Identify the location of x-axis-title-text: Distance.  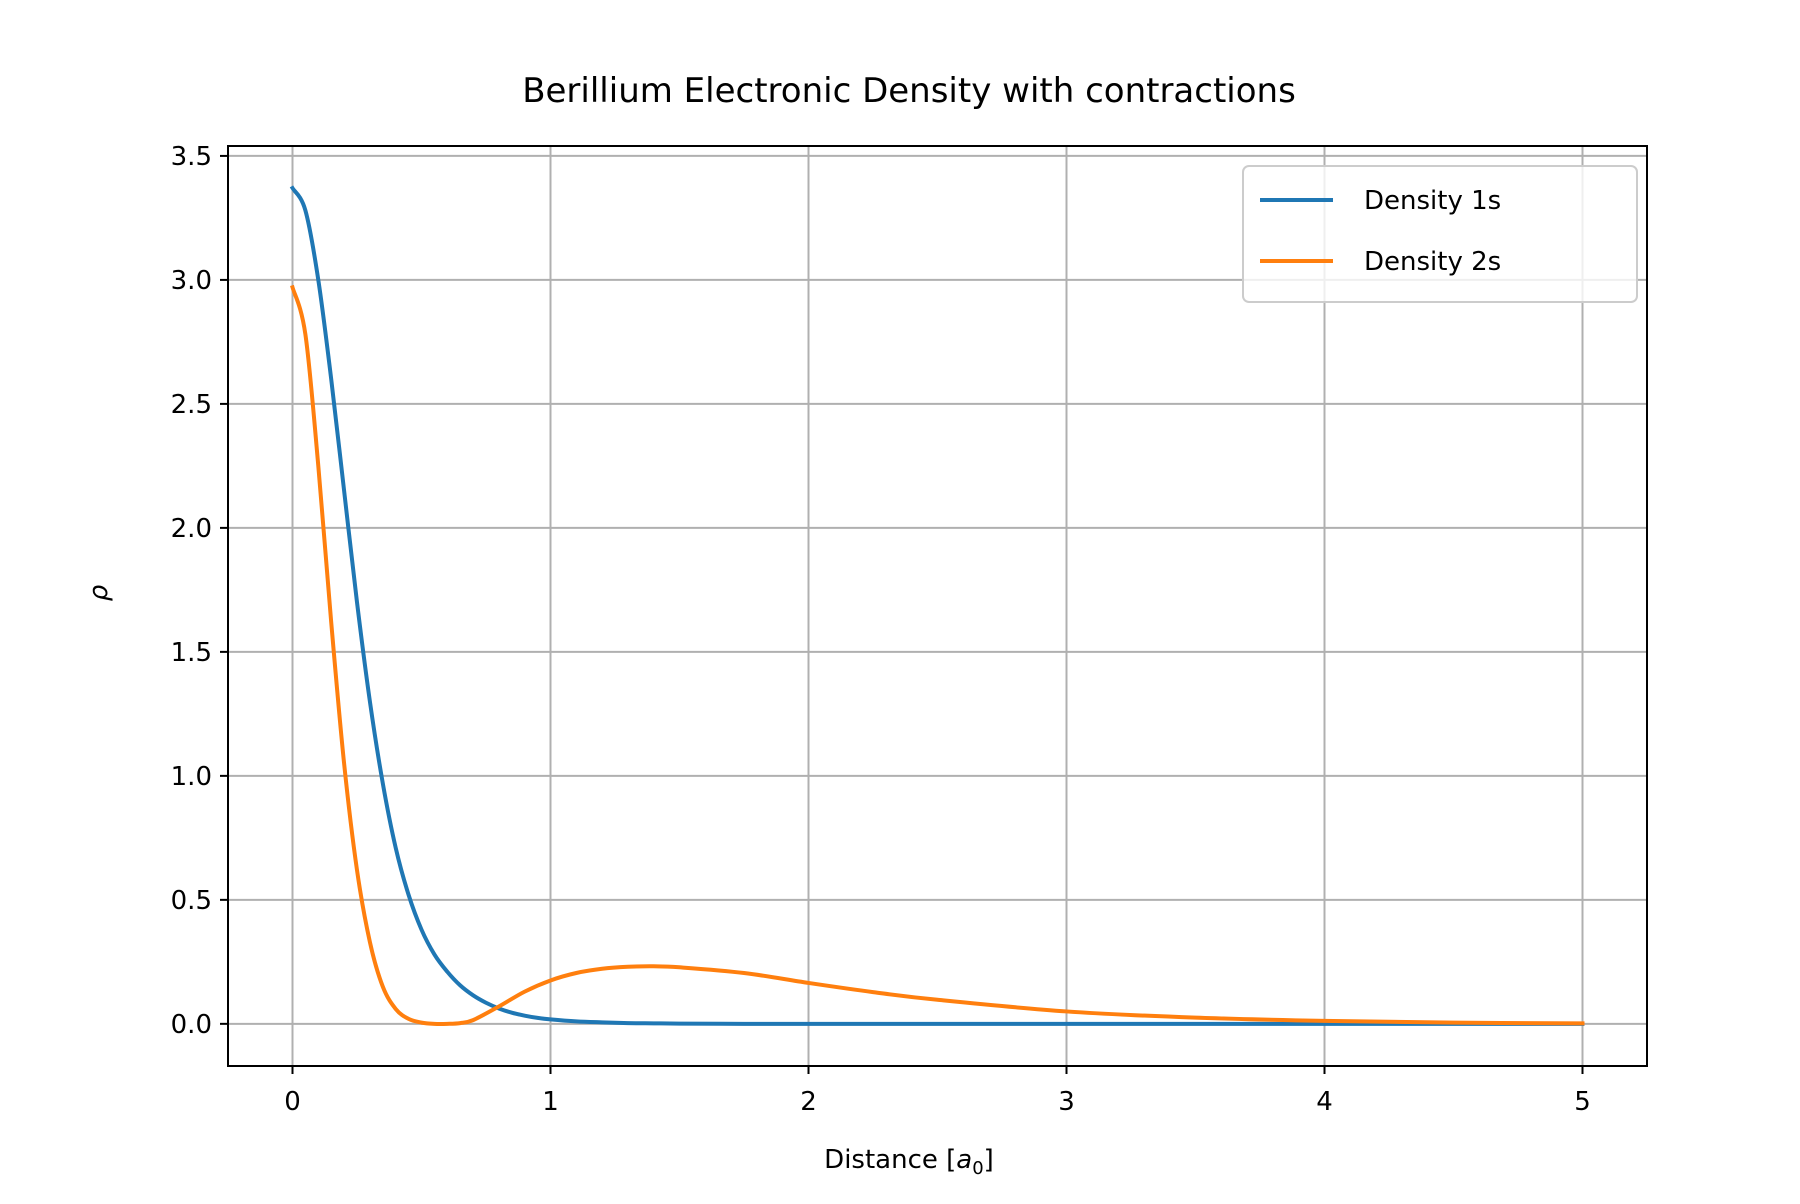
(881, 1160).